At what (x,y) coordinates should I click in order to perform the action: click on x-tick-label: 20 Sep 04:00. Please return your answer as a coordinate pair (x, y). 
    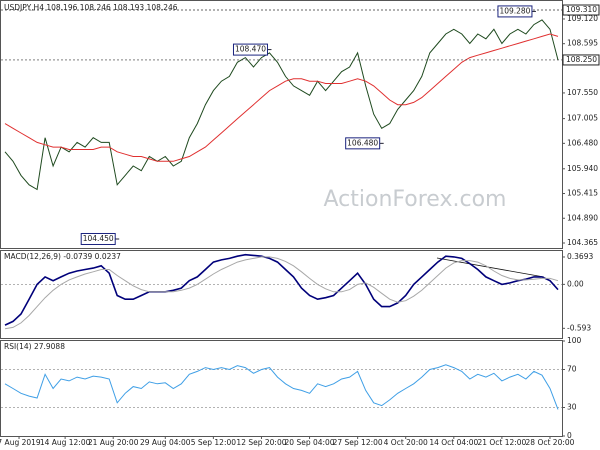
    Looking at the image, I should click on (310, 442).